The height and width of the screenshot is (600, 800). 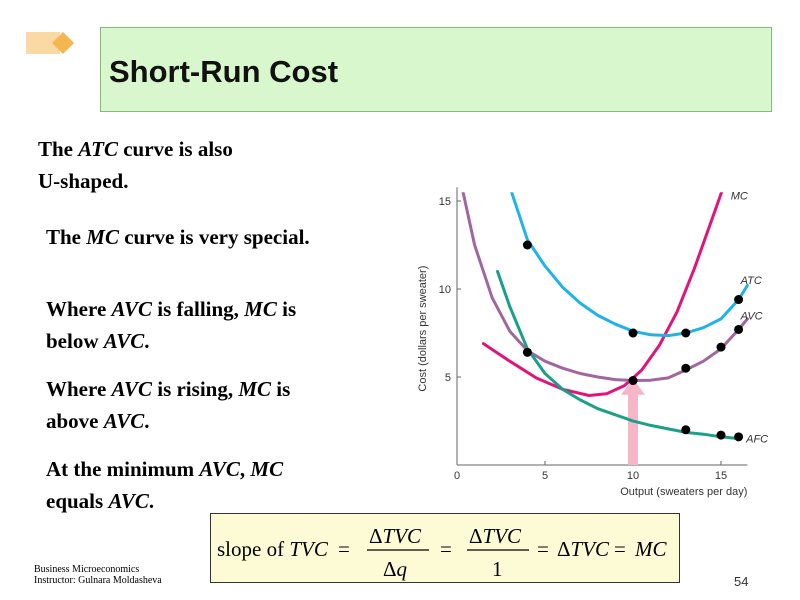 I want to click on mc-label: MC, so click(x=739, y=197).